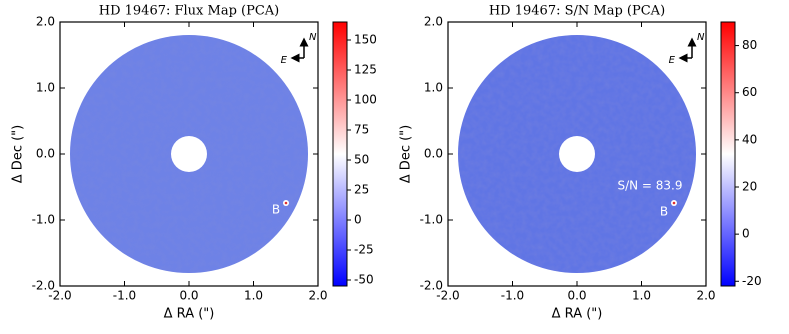  Describe the element at coordinates (749, 92) in the screenshot. I see `colorbar-tick-label: 60` at that location.